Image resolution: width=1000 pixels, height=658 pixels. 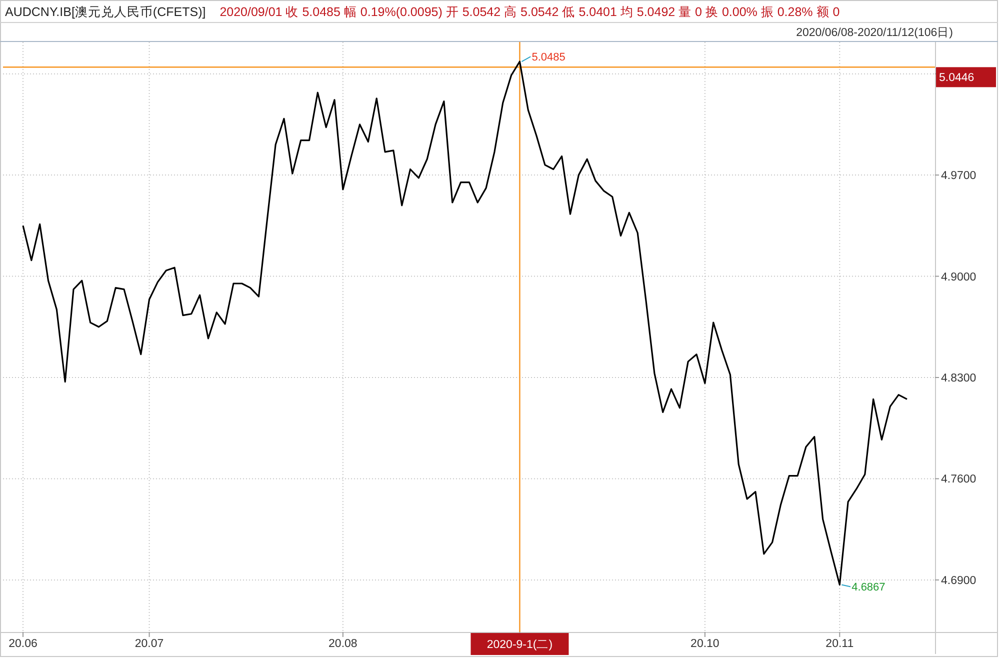 What do you see at coordinates (958, 277) in the screenshot?
I see `y-tick-label: 4.9000` at bounding box center [958, 277].